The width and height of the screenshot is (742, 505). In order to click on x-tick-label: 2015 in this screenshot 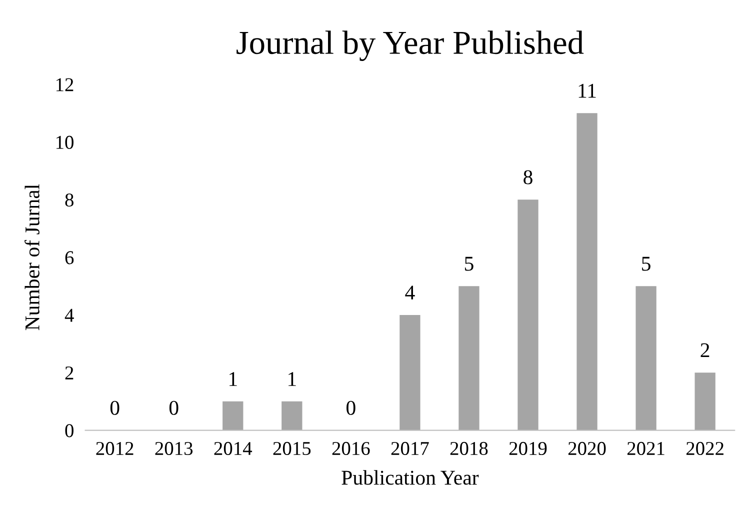, I will do `click(292, 449)`.